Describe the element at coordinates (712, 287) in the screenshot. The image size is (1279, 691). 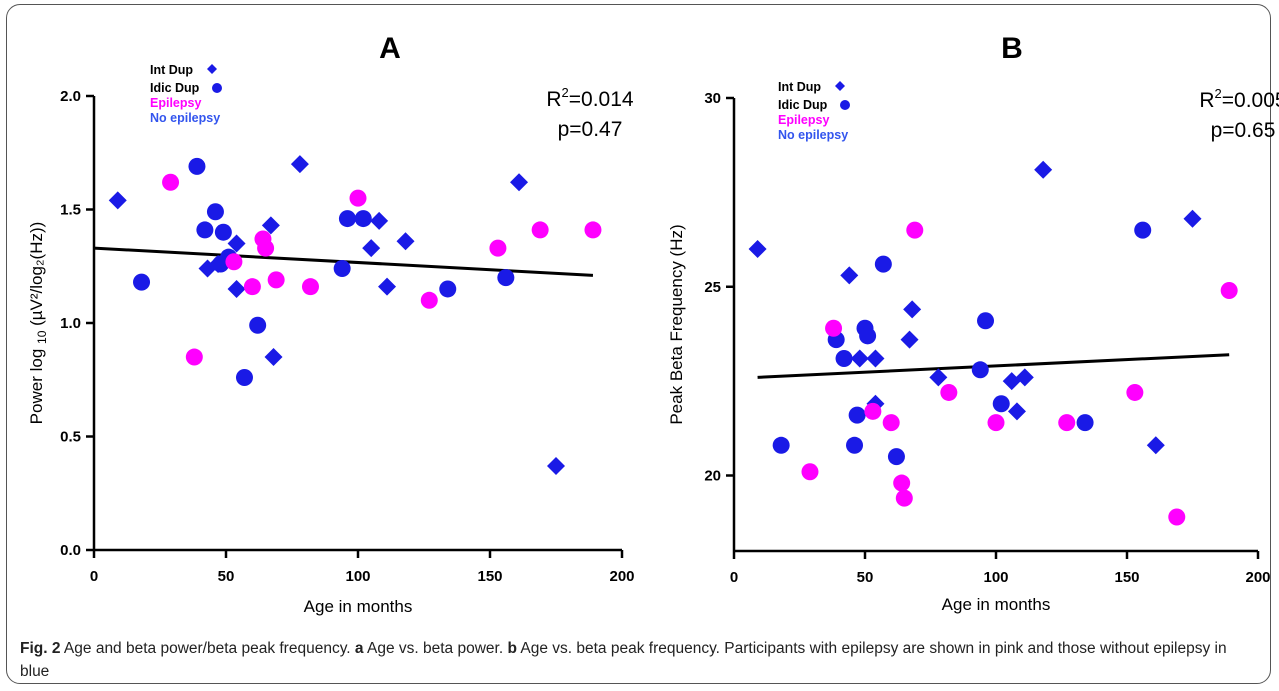
I see `y-tick-label: 25` at that location.